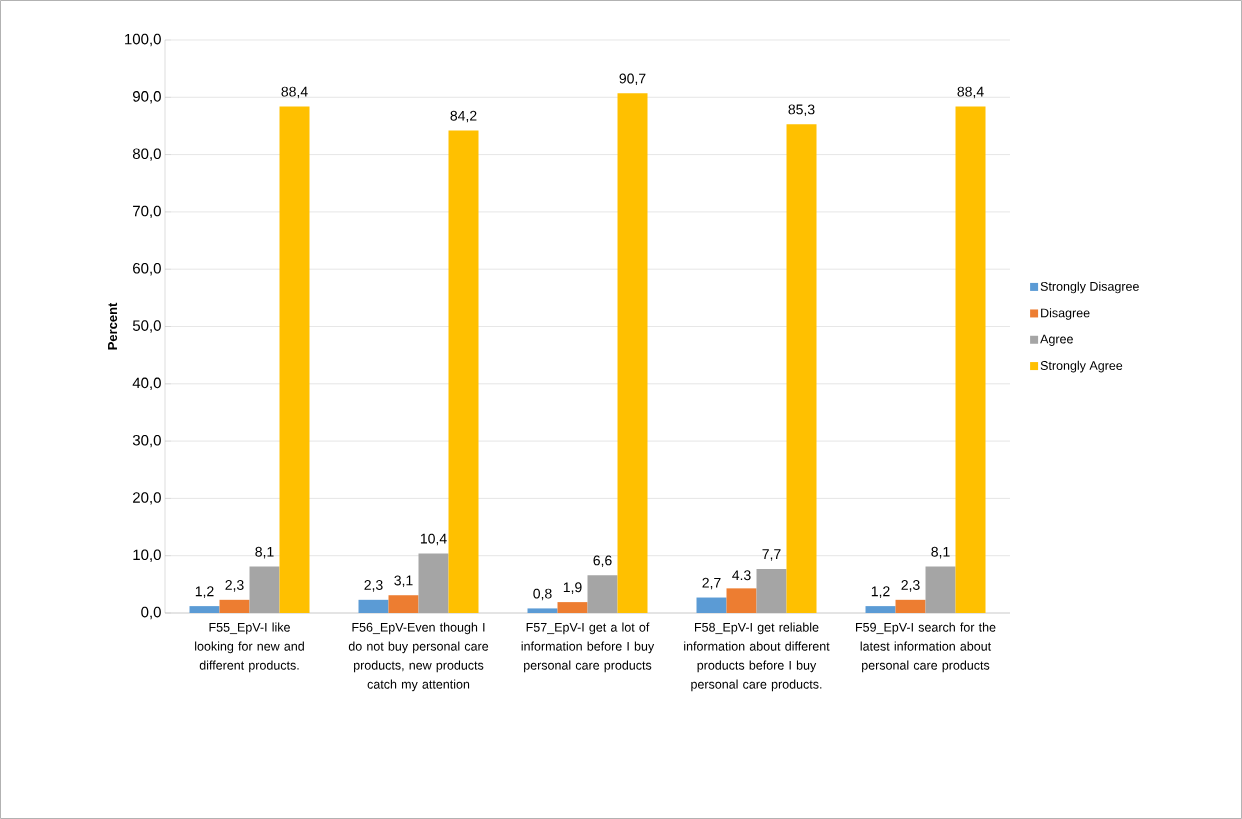 The image size is (1242, 819). What do you see at coordinates (771, 555) in the screenshot?
I see `data-label: 7,7` at bounding box center [771, 555].